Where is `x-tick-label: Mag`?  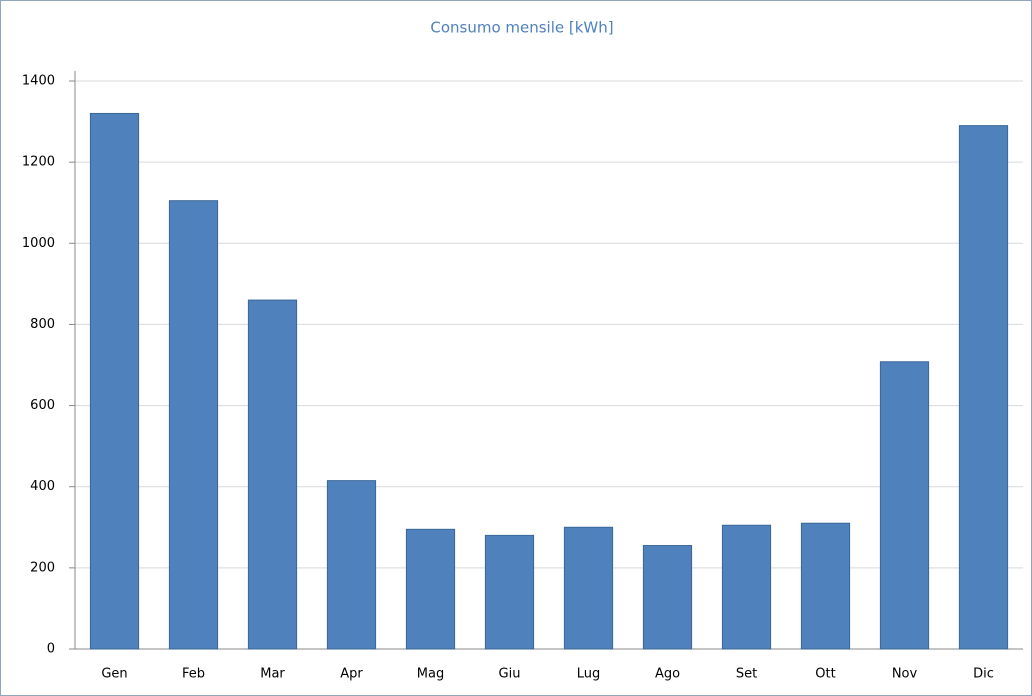 x-tick-label: Mag is located at coordinates (430, 674).